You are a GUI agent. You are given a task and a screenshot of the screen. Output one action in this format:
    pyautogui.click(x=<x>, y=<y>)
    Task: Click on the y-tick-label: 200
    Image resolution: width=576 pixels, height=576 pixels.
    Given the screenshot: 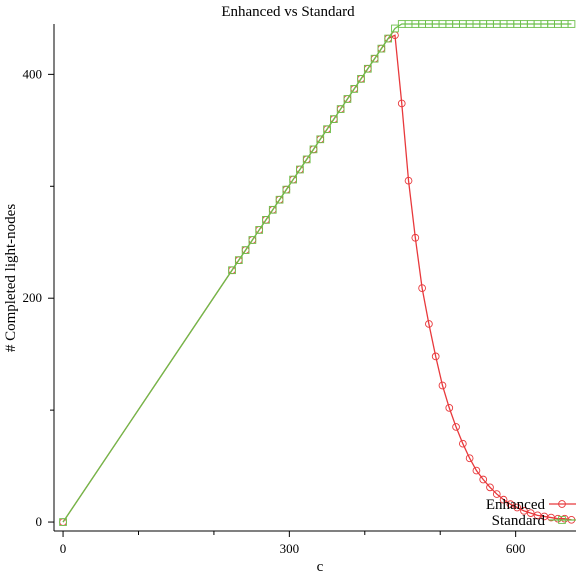 What is the action you would take?
    pyautogui.click(x=33, y=297)
    